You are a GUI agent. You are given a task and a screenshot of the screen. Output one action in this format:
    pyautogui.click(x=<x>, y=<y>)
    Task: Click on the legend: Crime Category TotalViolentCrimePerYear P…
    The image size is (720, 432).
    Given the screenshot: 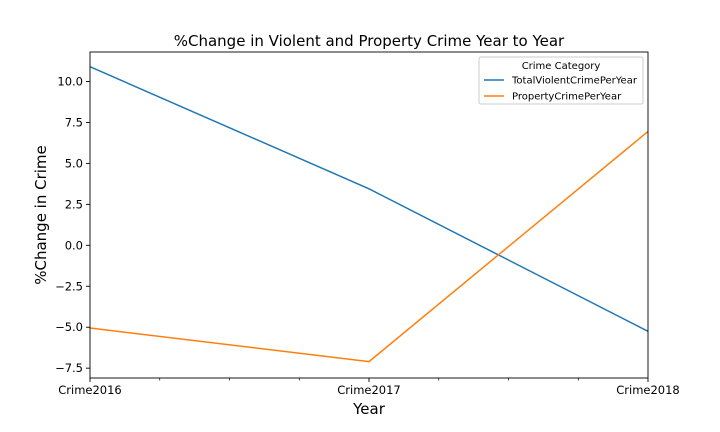 What is the action you would take?
    pyautogui.click(x=561, y=80)
    